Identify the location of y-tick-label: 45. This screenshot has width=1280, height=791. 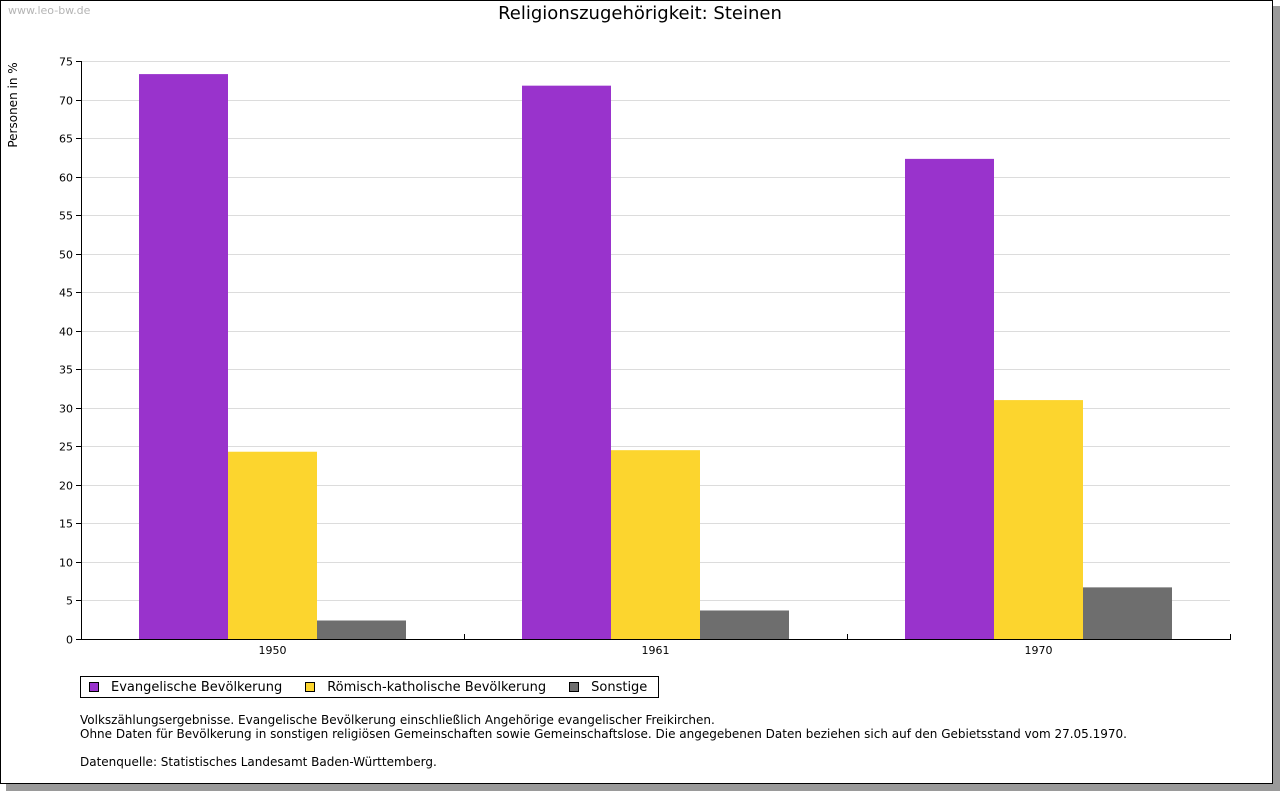
(66, 293).